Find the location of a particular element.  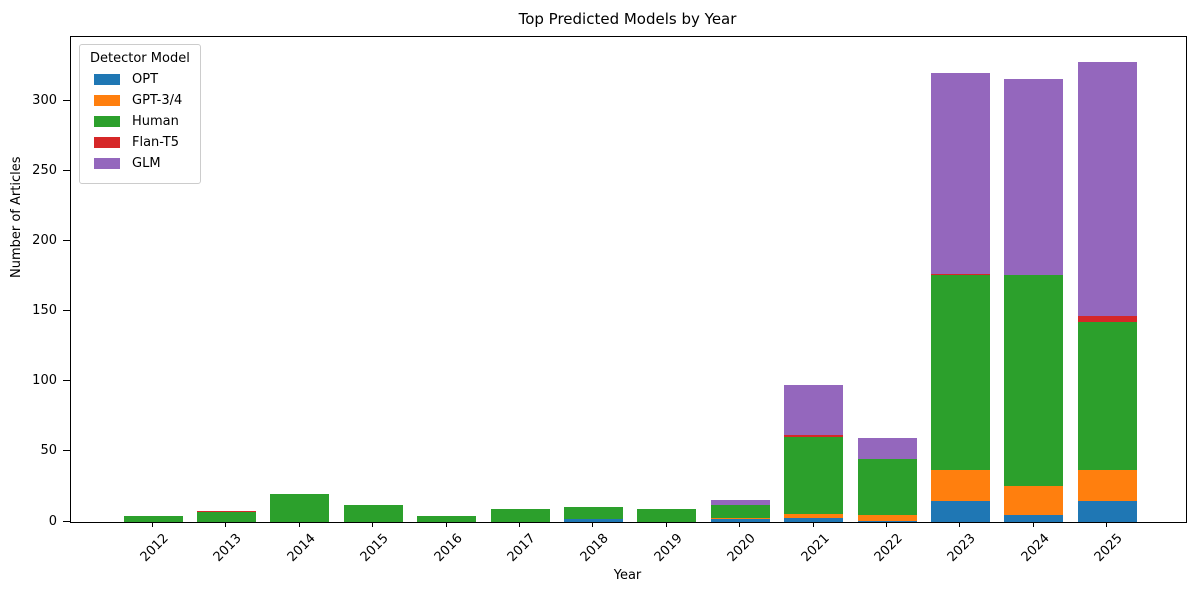

bar-segment-2023-gpt34 is located at coordinates (960, 485).